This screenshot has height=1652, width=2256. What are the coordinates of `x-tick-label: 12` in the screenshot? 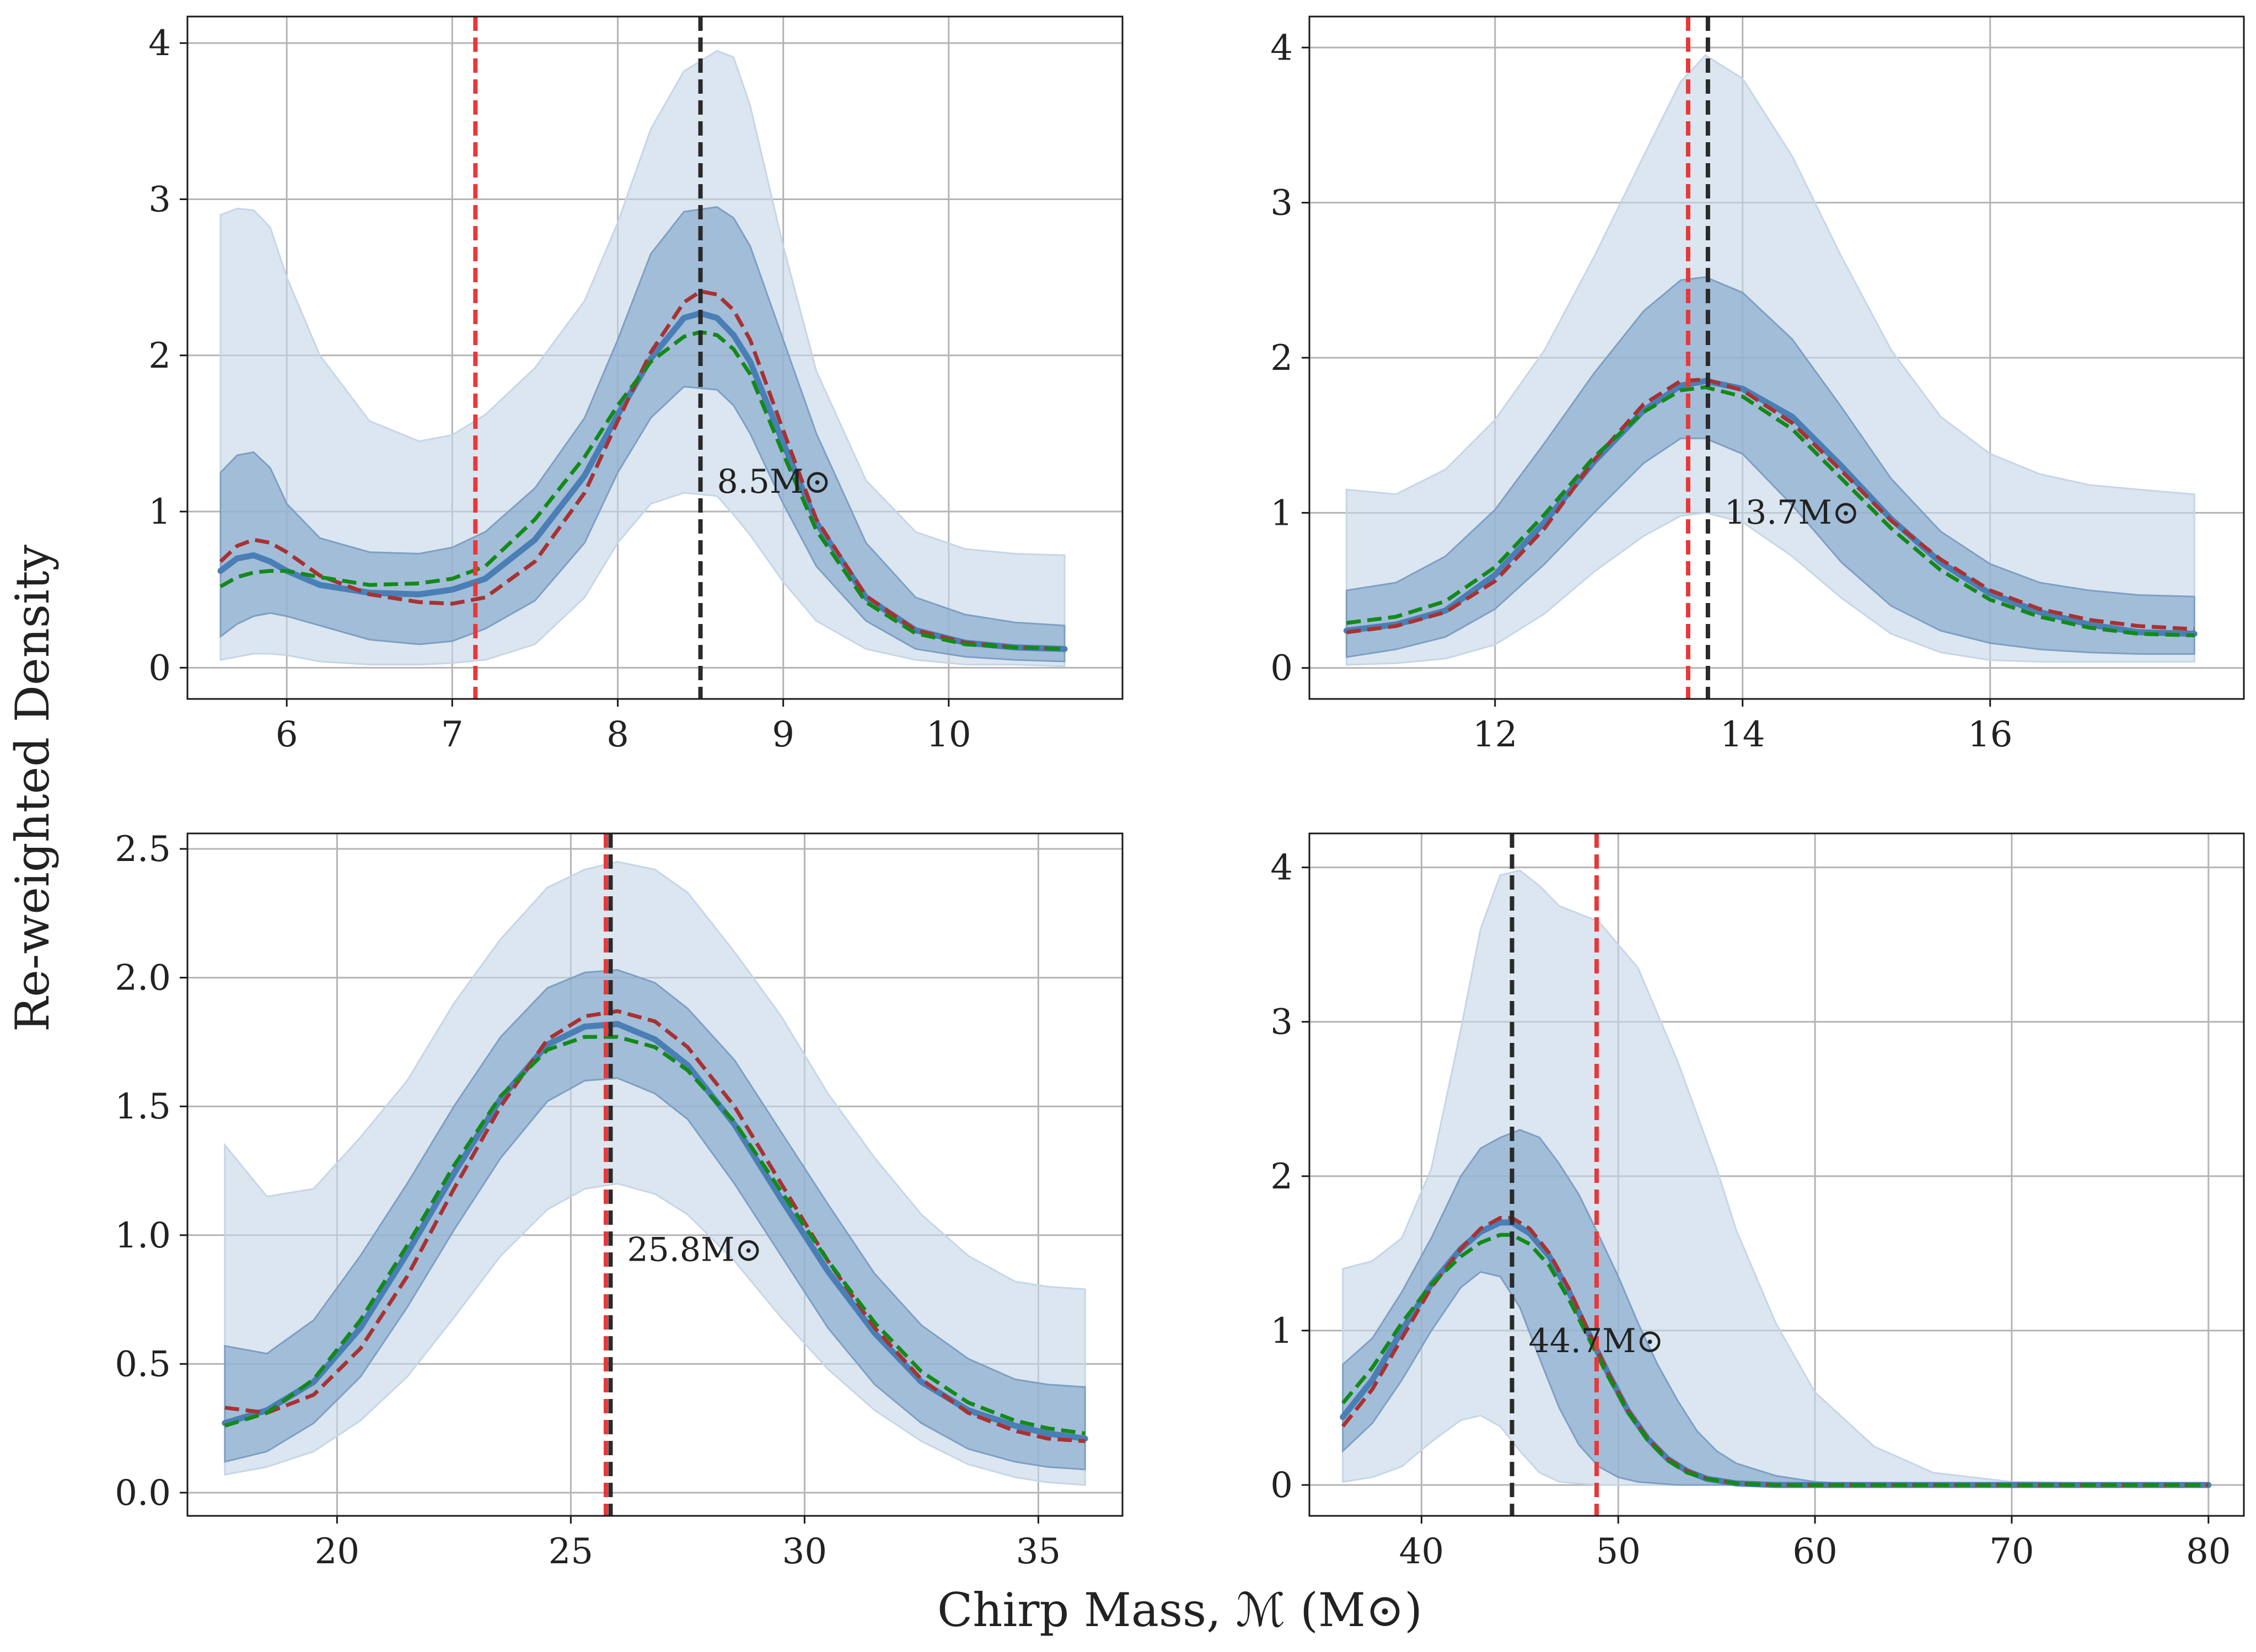 It's located at (1495, 734).